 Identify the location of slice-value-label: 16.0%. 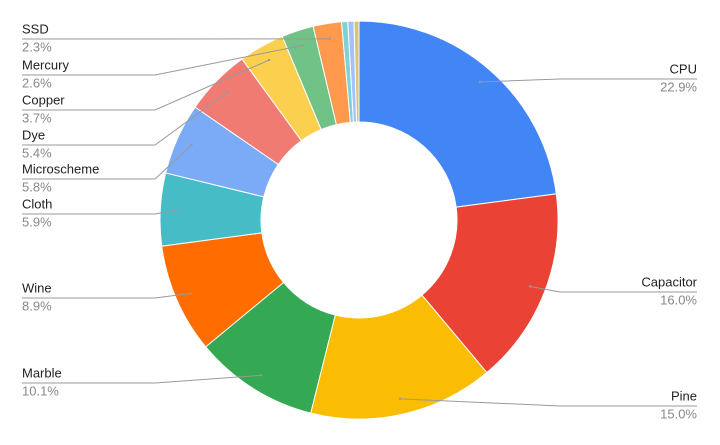
(678, 299).